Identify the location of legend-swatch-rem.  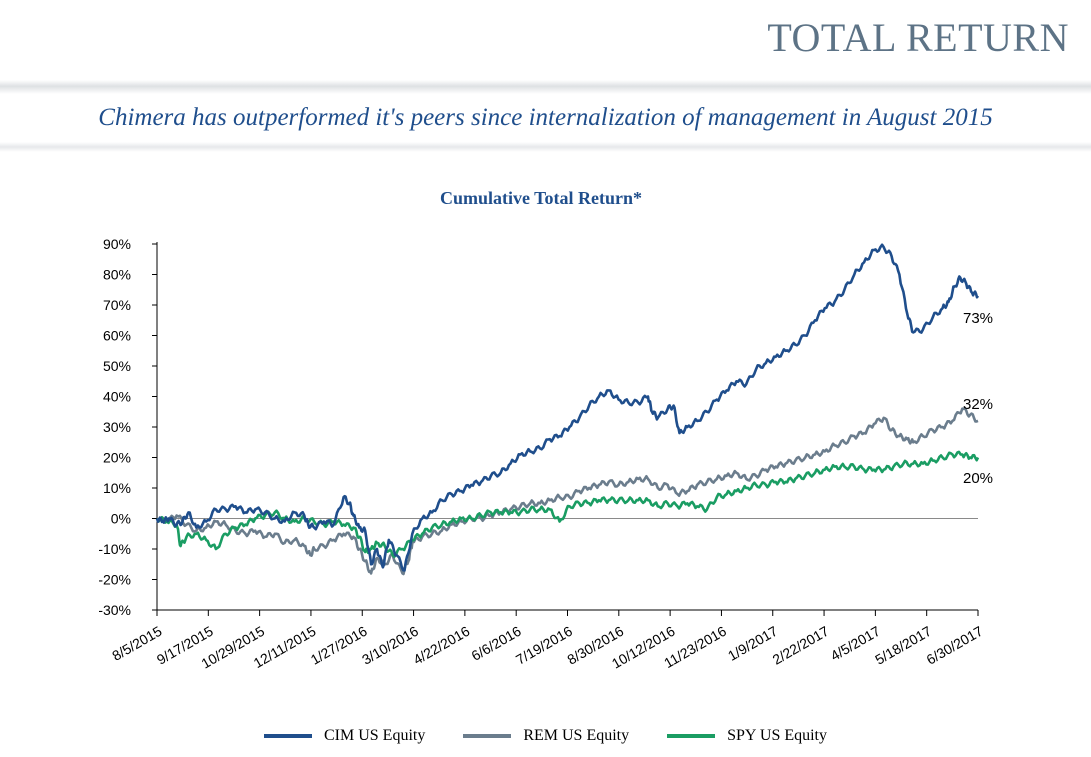
(487, 736).